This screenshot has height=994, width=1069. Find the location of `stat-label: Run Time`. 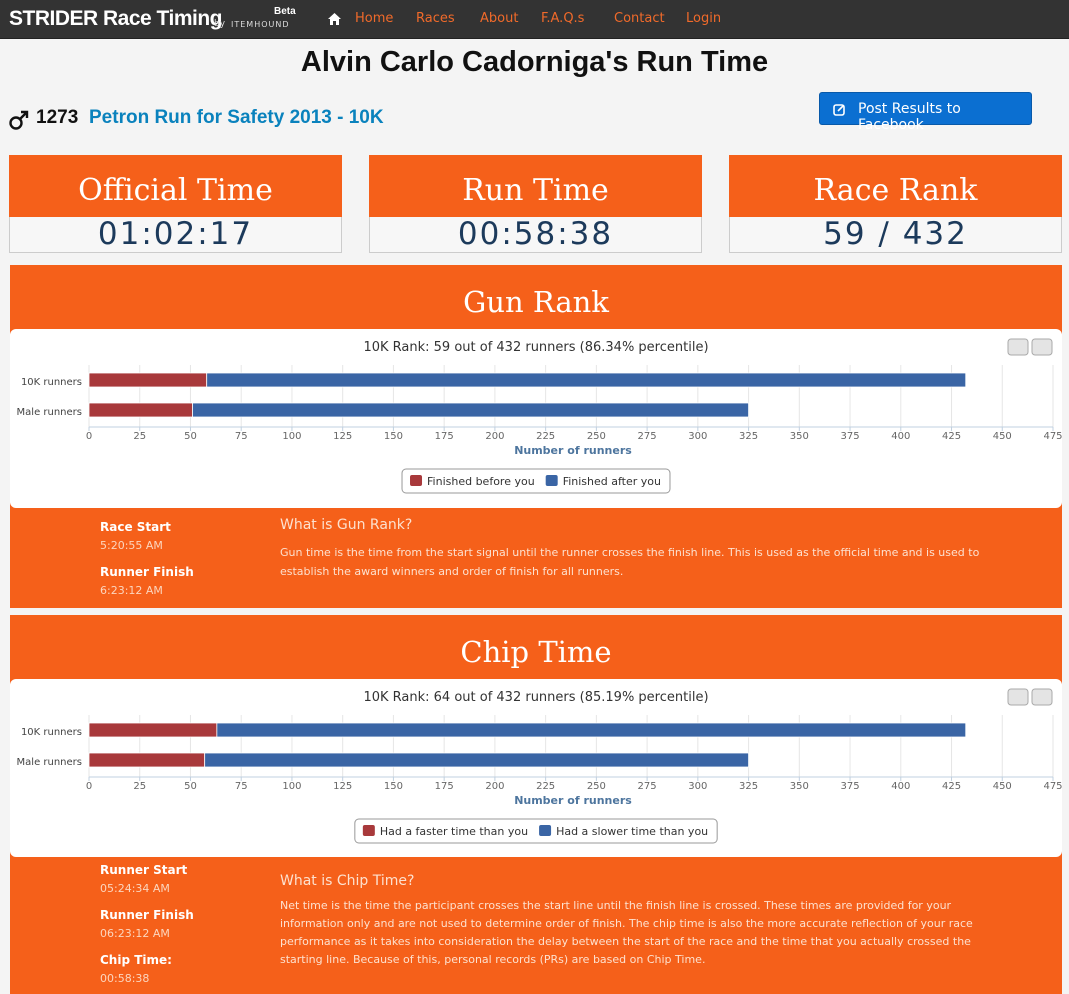

stat-label: Run Time is located at coordinates (535, 186).